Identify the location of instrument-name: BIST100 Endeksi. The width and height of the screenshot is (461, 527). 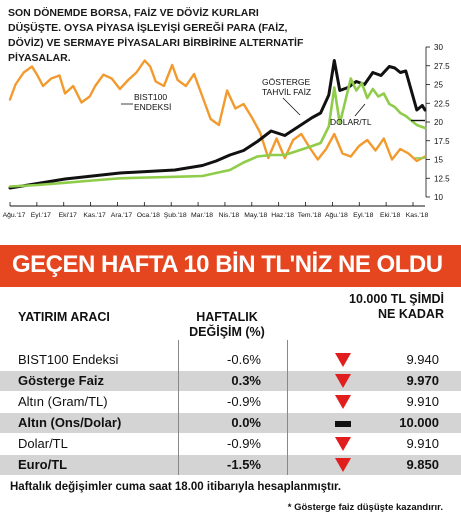
(68, 359).